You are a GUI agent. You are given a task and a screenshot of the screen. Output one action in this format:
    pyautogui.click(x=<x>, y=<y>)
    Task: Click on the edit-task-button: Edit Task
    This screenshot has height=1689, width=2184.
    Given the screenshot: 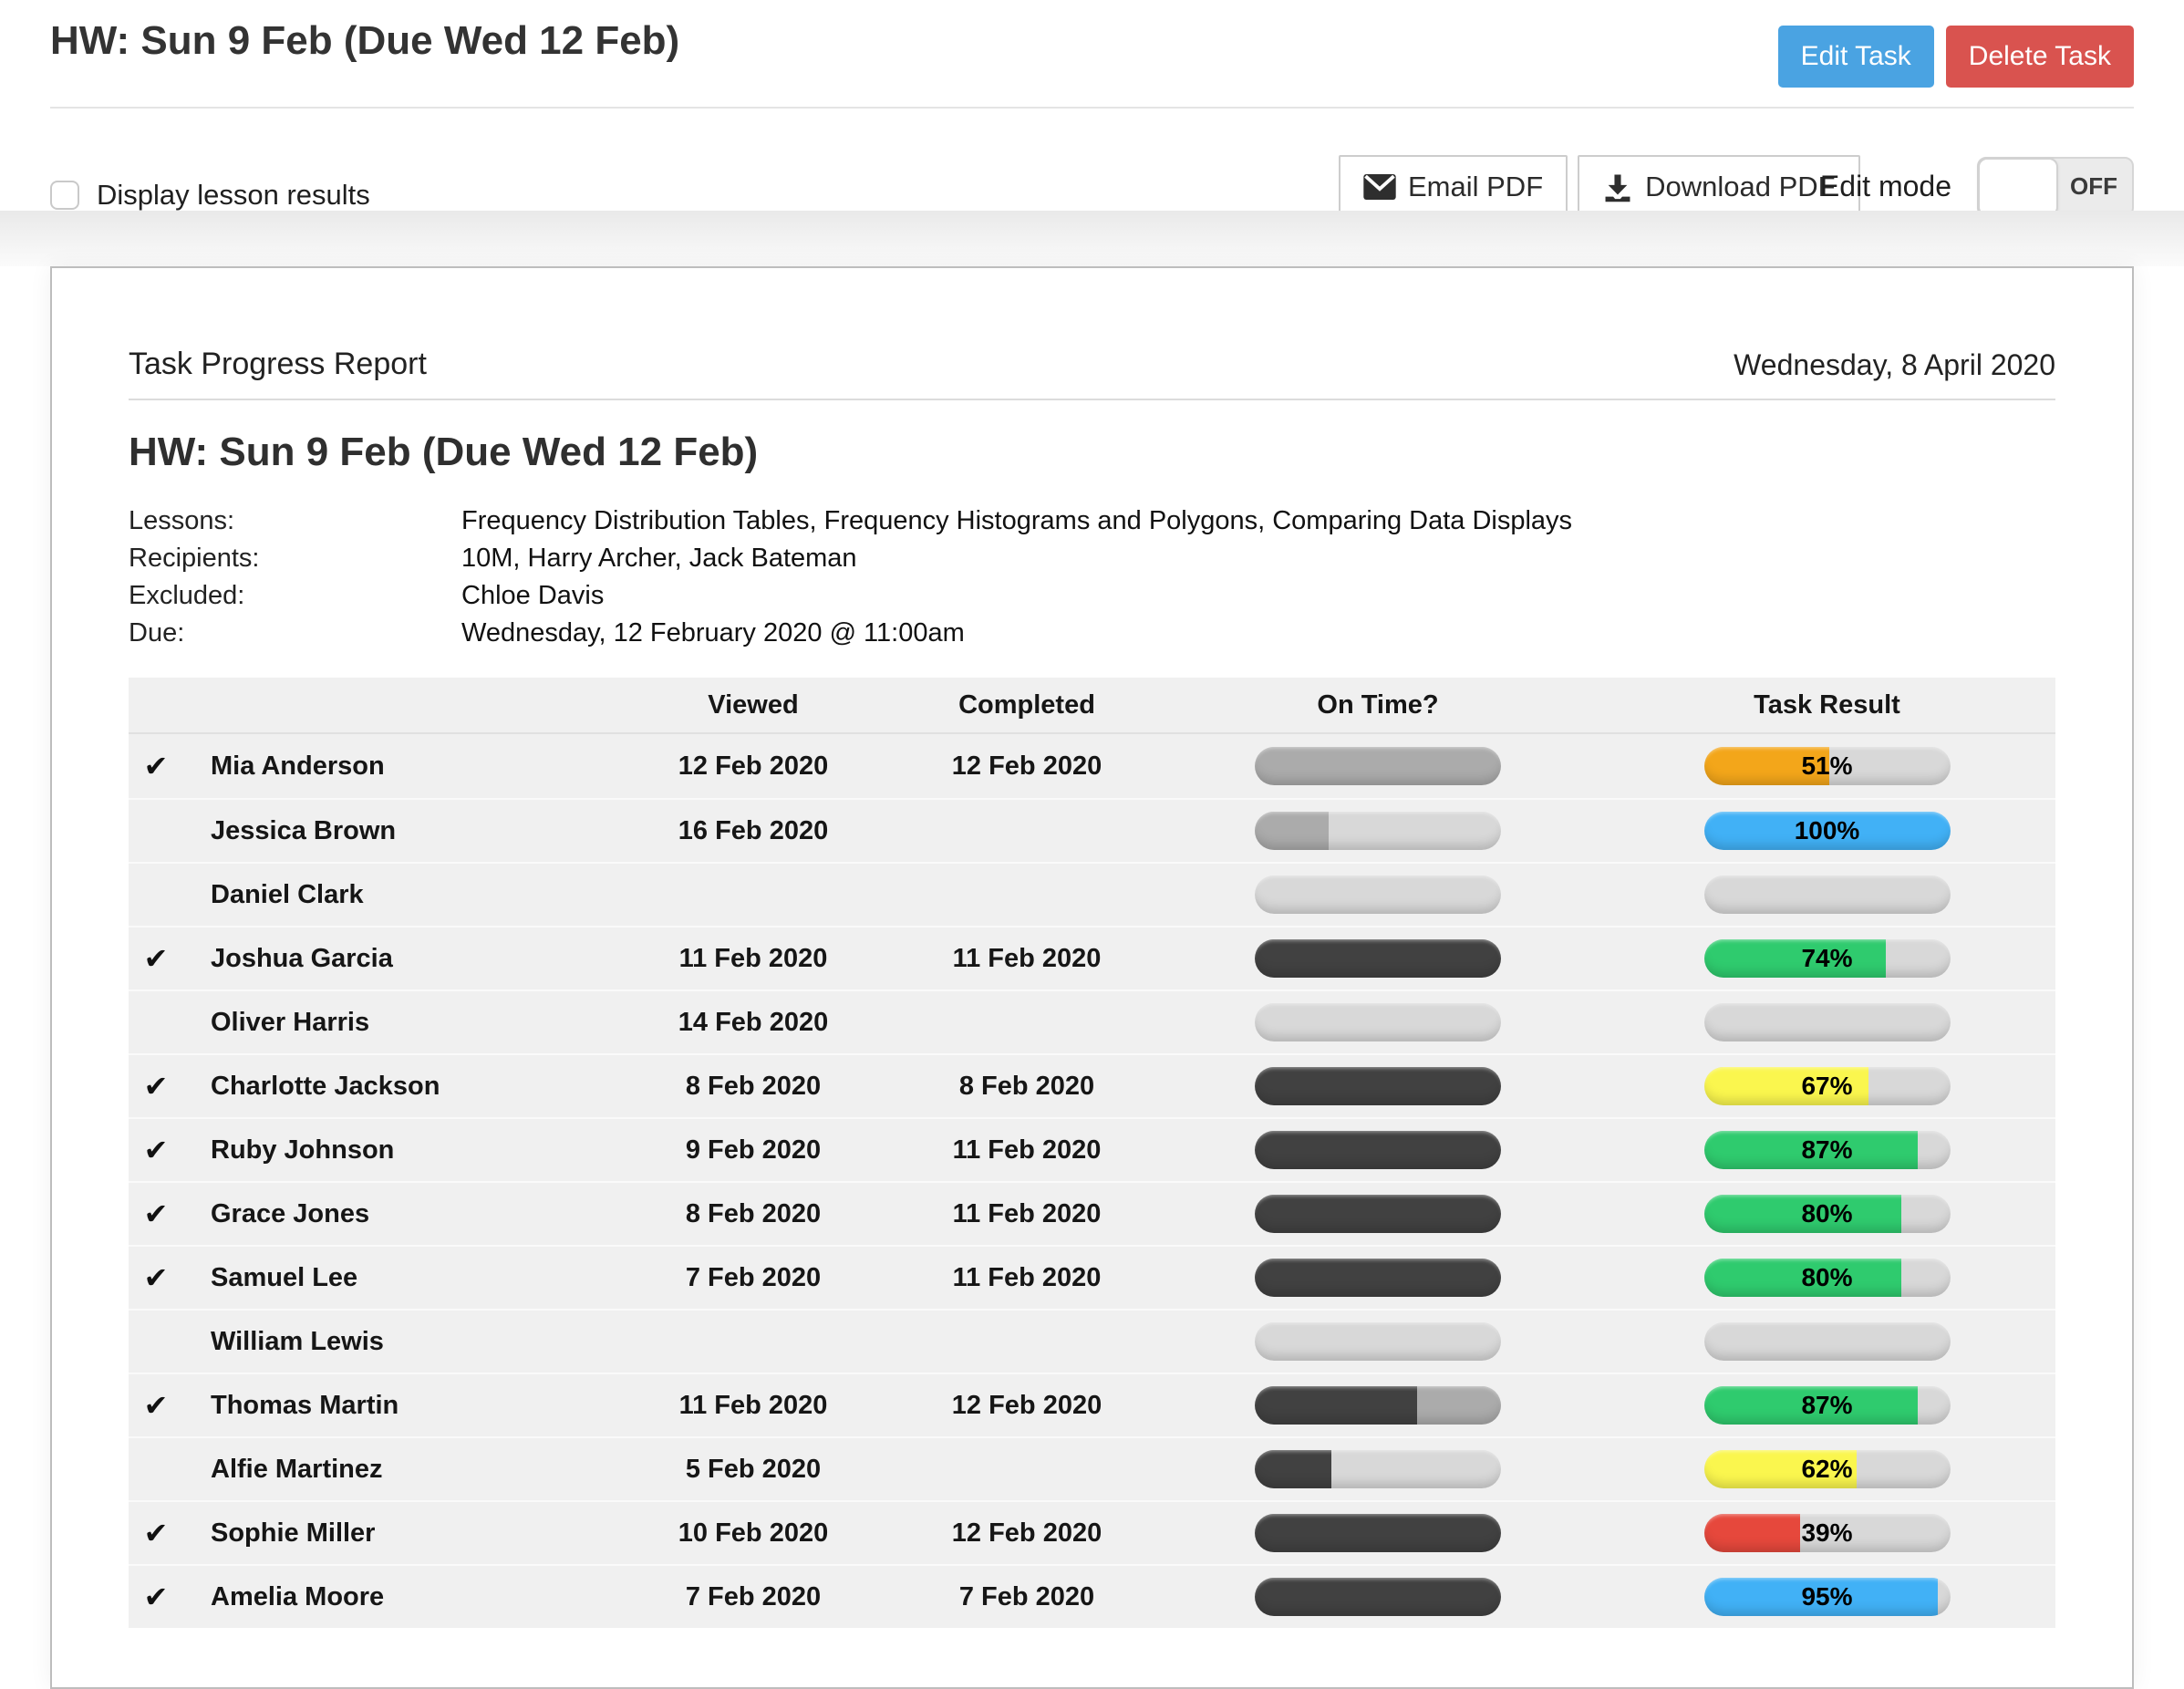 What is the action you would take?
    pyautogui.click(x=1856, y=57)
    